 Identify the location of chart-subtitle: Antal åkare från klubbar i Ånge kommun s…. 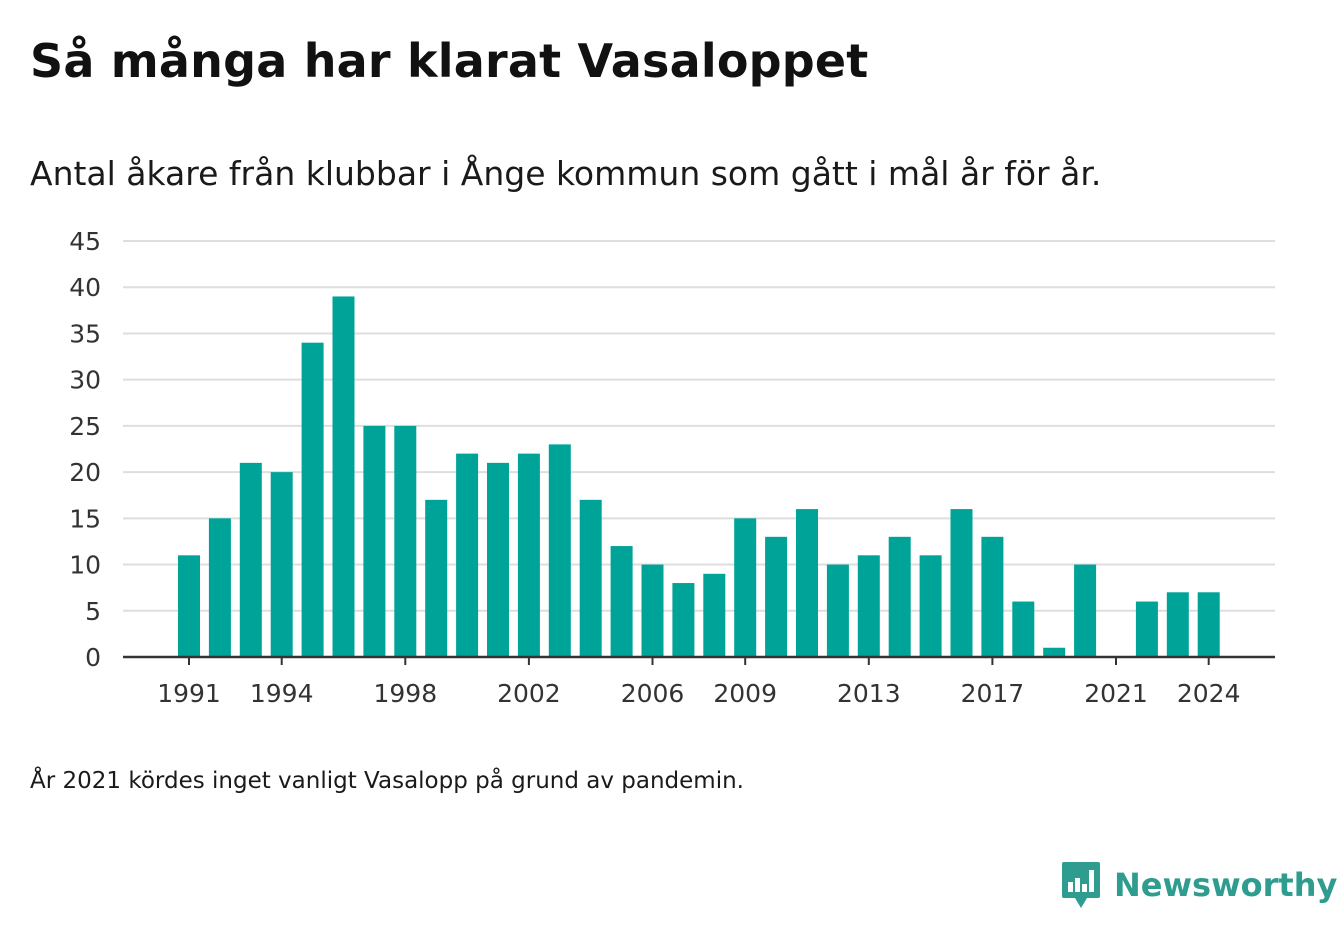
(566, 173).